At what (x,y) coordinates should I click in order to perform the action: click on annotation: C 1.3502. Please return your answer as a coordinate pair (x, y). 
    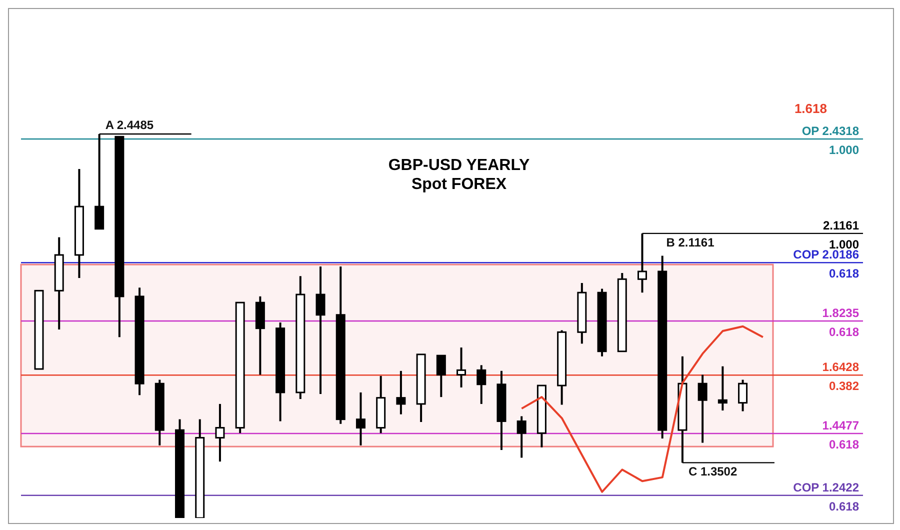
    Looking at the image, I should click on (713, 471).